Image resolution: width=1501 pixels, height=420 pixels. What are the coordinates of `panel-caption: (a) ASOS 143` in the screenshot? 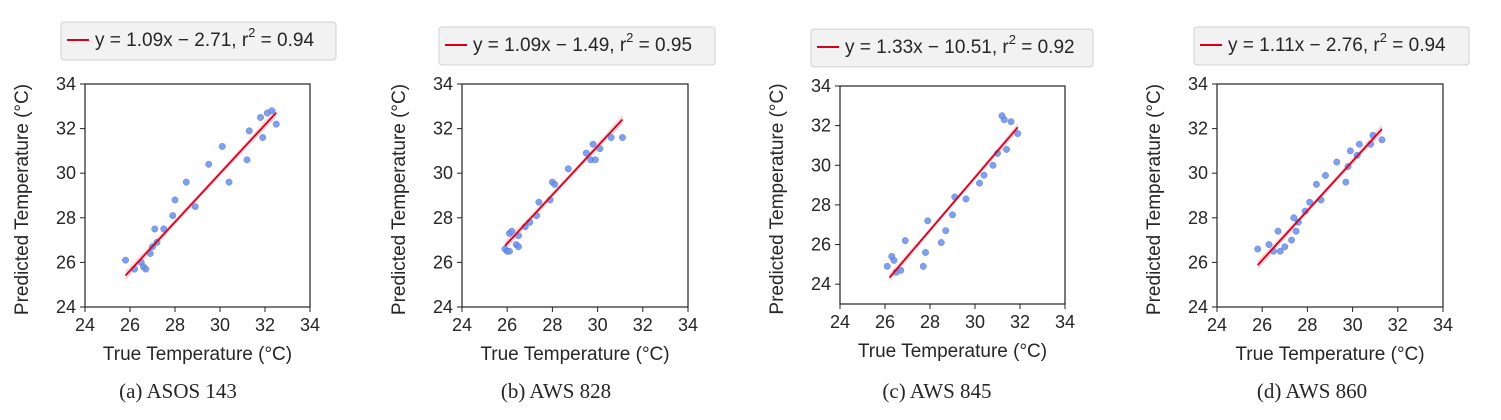 It's located at (178, 391).